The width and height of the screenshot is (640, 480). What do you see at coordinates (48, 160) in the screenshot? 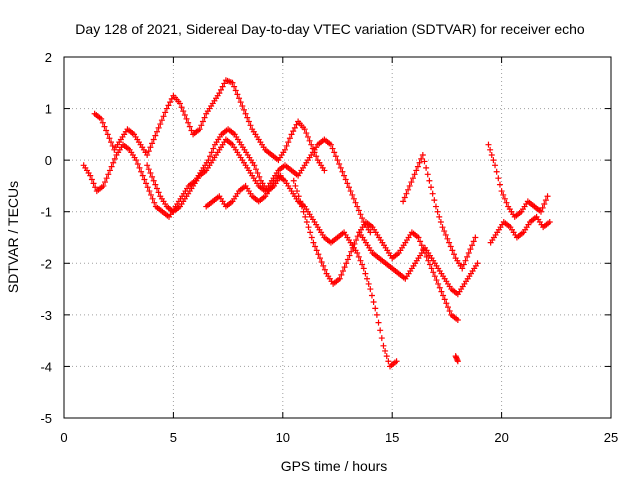
I see `y-tick-label: 0` at bounding box center [48, 160].